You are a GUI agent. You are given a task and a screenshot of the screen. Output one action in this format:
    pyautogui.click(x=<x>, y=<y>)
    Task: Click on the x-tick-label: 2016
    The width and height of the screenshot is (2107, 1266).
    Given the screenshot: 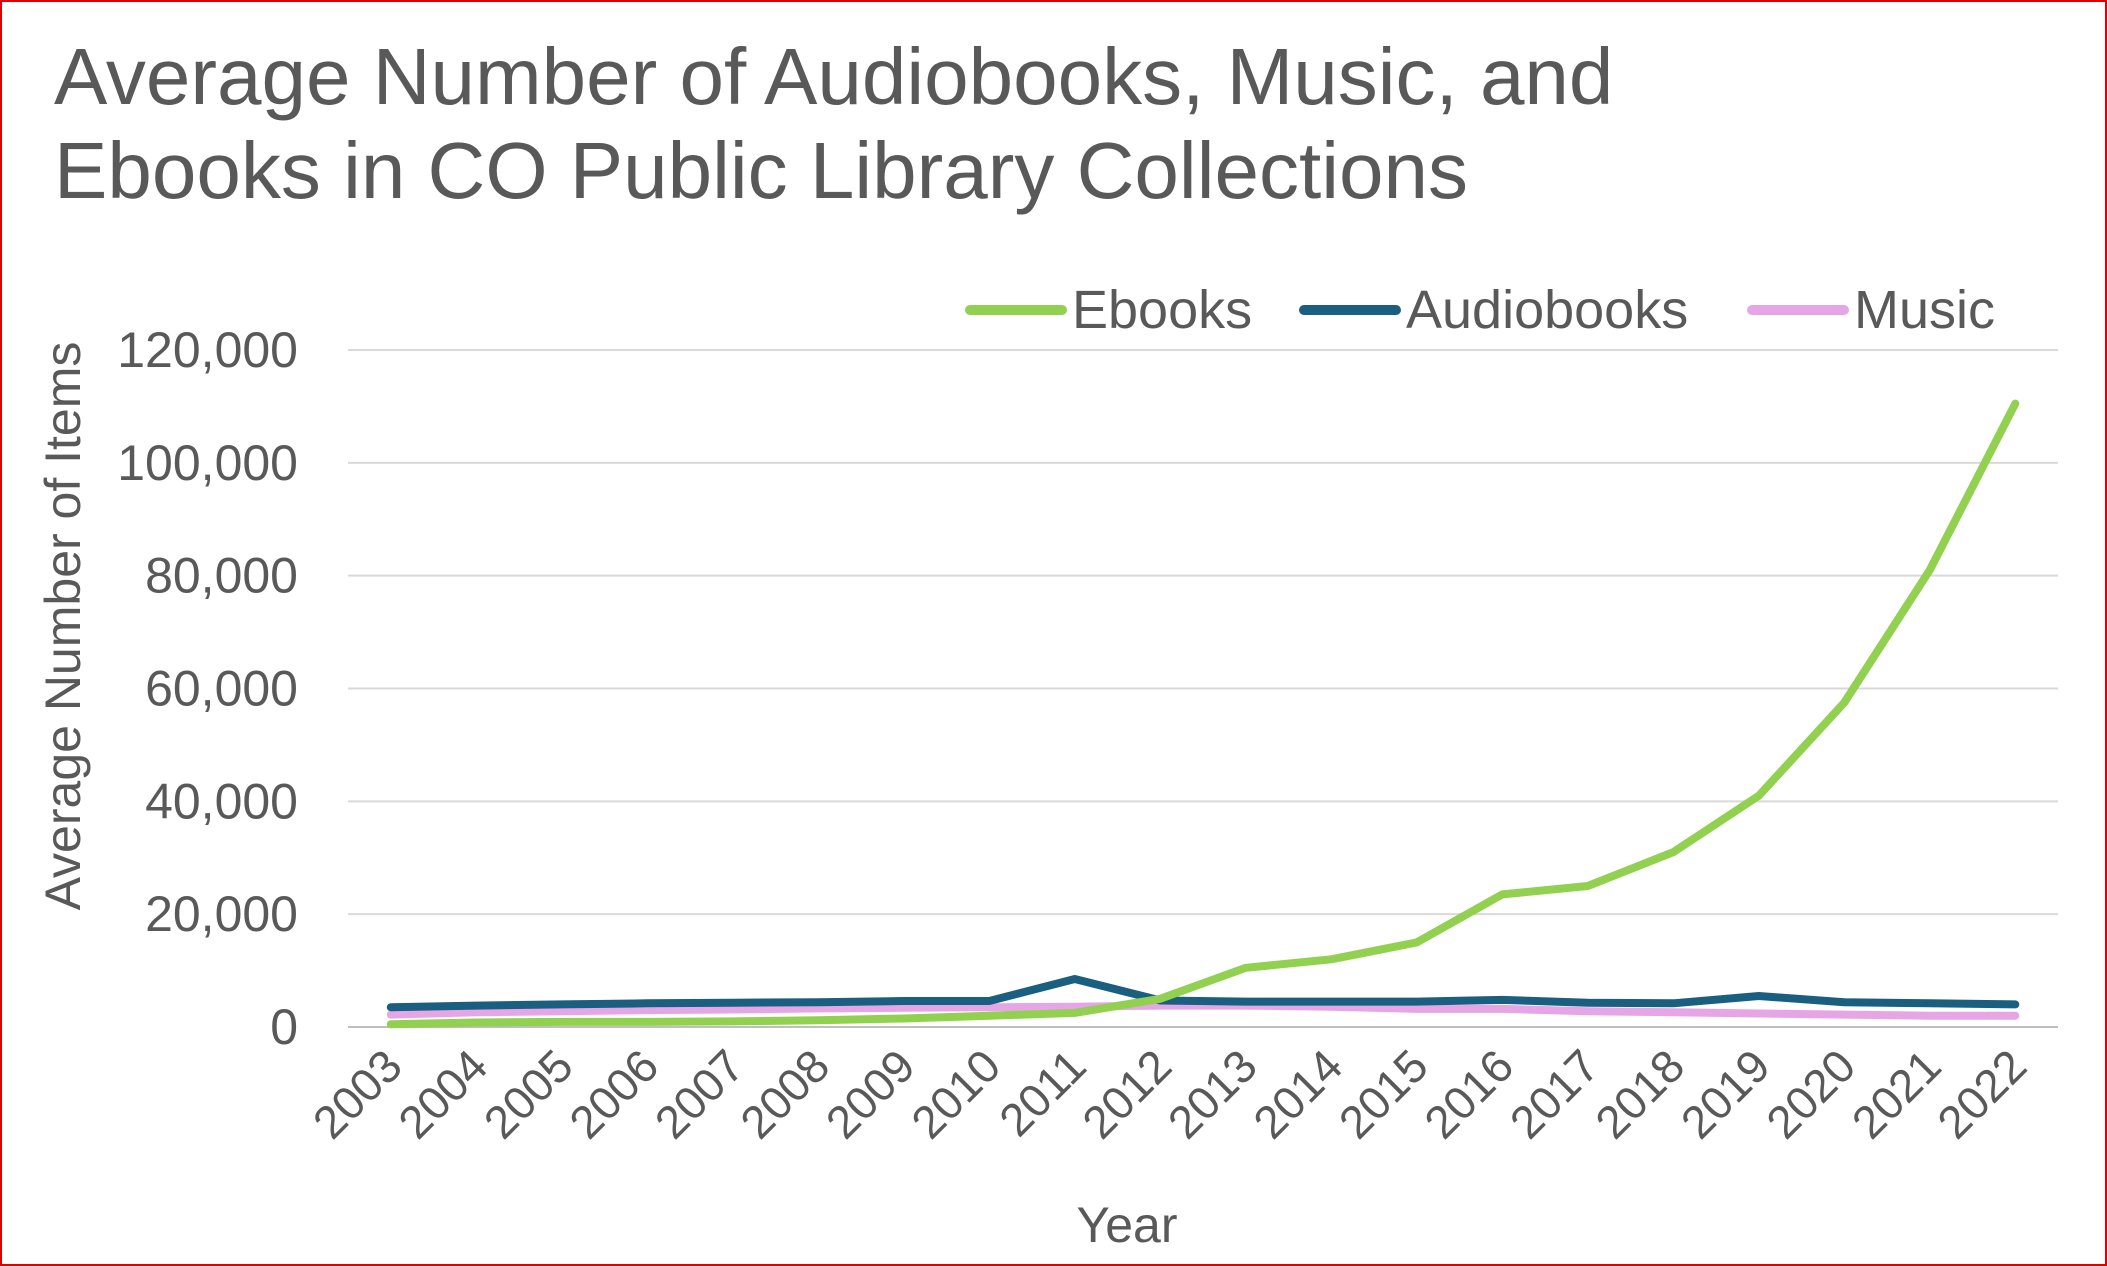 What is the action you would take?
    pyautogui.click(x=1468, y=1093)
    